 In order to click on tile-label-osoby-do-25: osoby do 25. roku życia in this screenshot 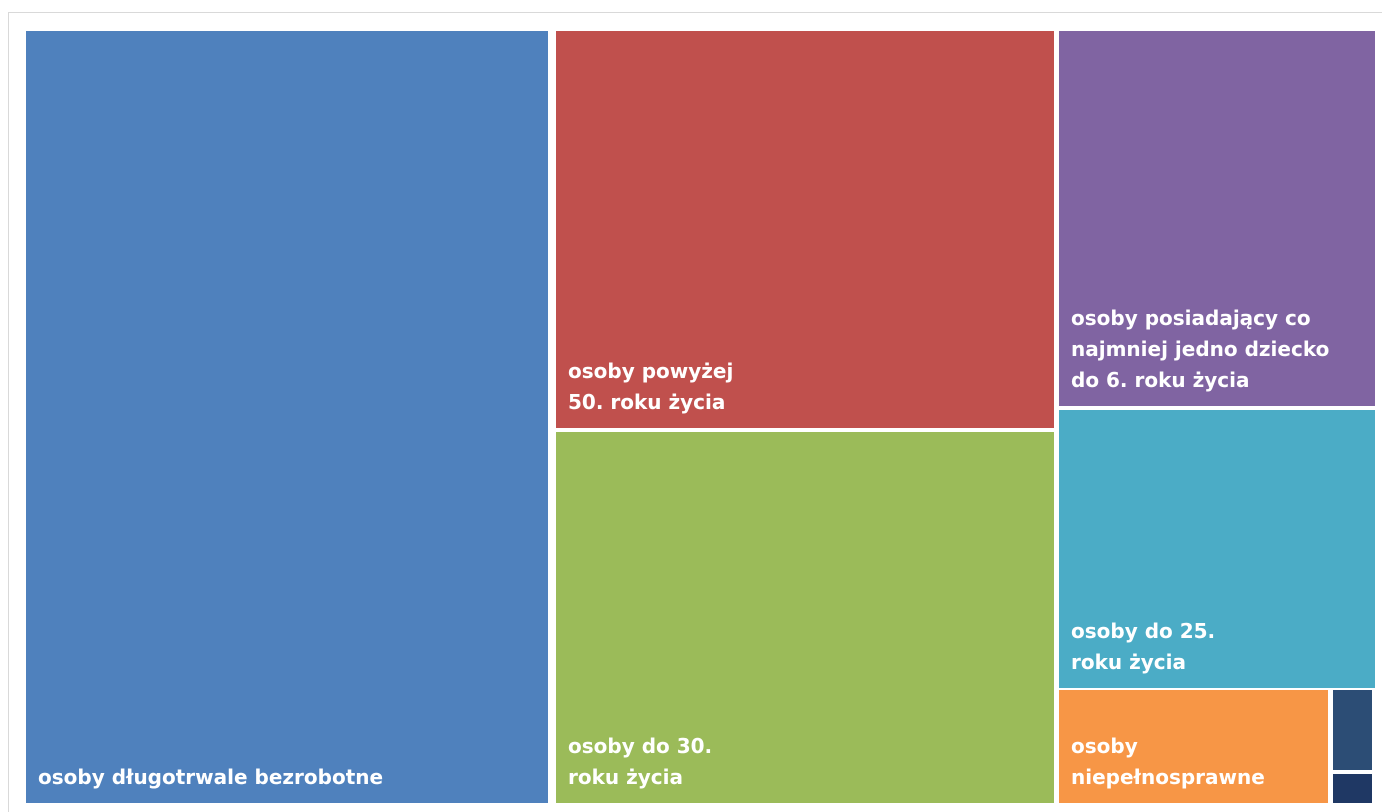, I will do `click(1143, 646)`.